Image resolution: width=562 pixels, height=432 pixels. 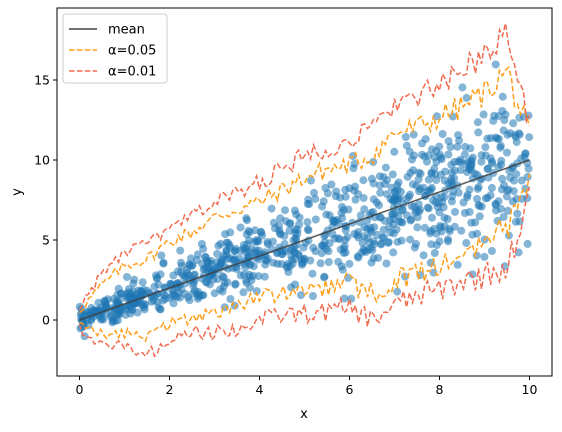 What do you see at coordinates (42, 160) in the screenshot?
I see `y-tick-label: 10` at bounding box center [42, 160].